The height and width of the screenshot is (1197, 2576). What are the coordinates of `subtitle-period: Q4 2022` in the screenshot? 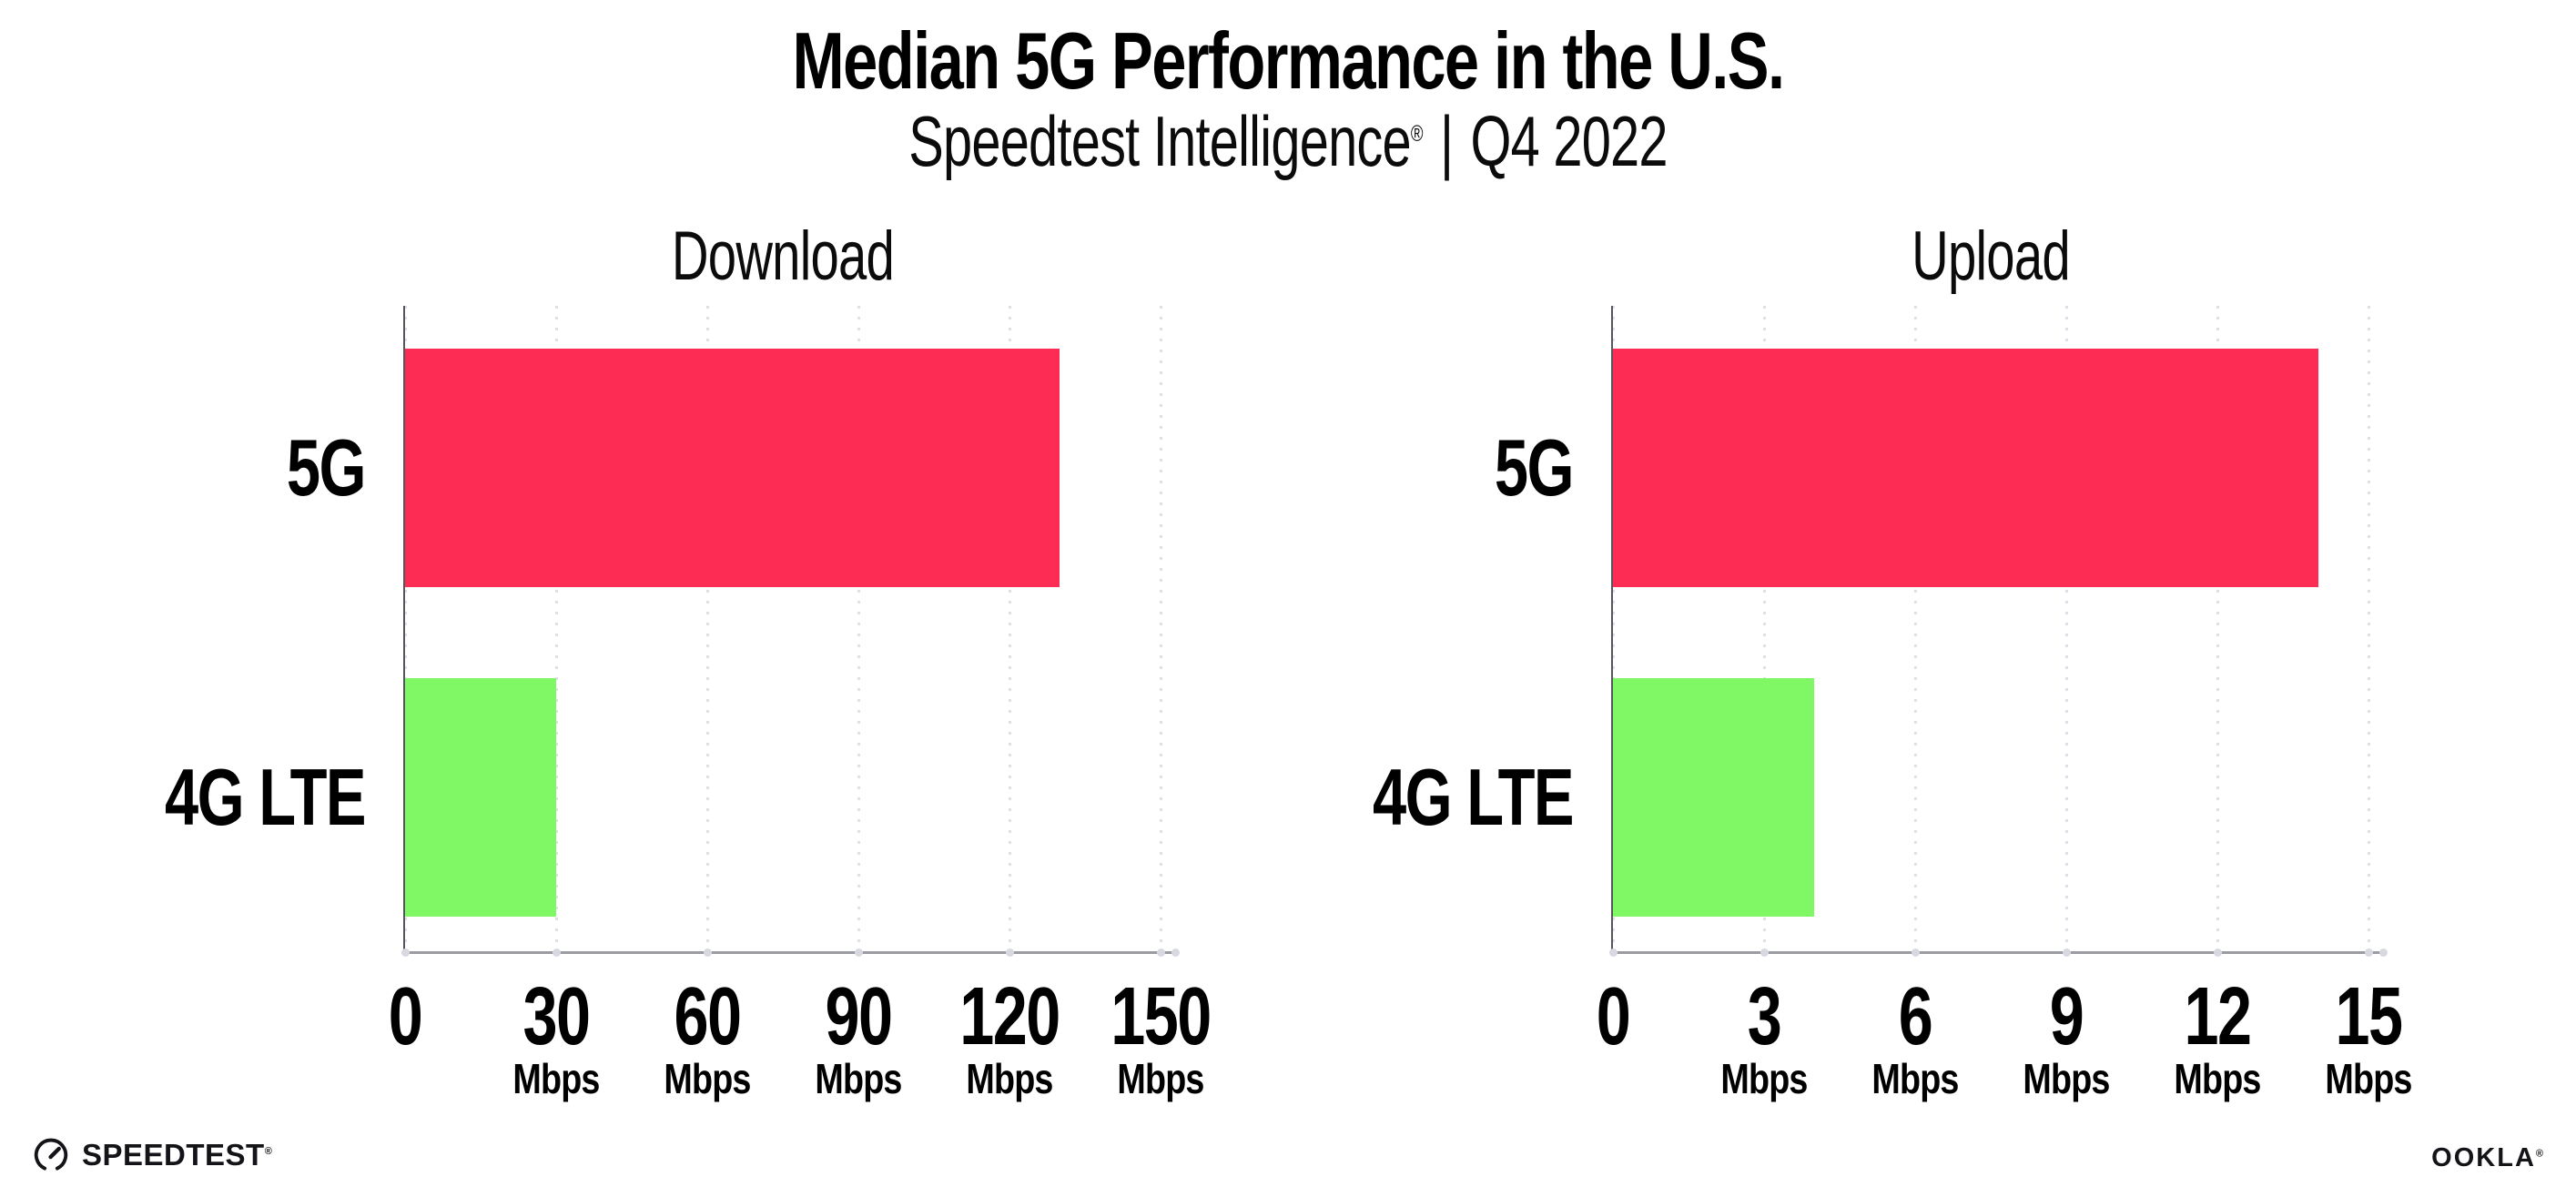 It's located at (1569, 141).